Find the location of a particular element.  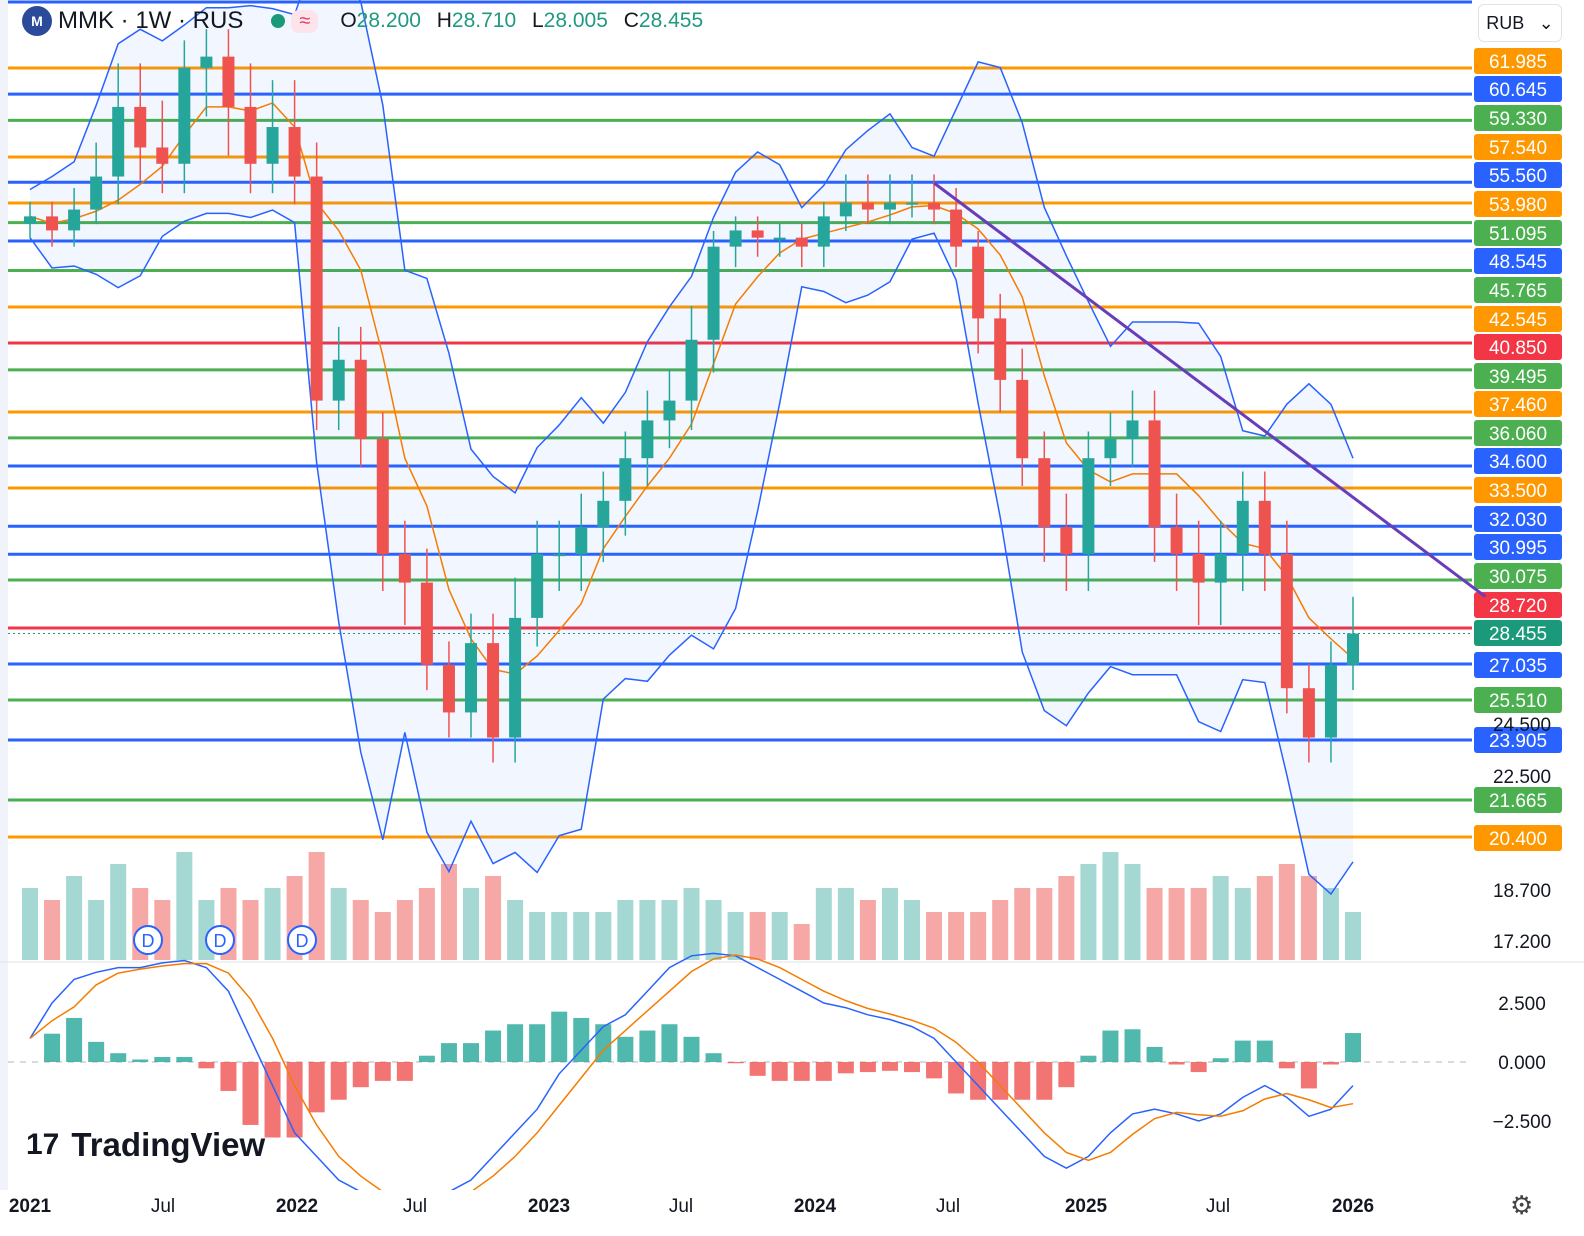

level-label: 33.500 is located at coordinates (1518, 491).